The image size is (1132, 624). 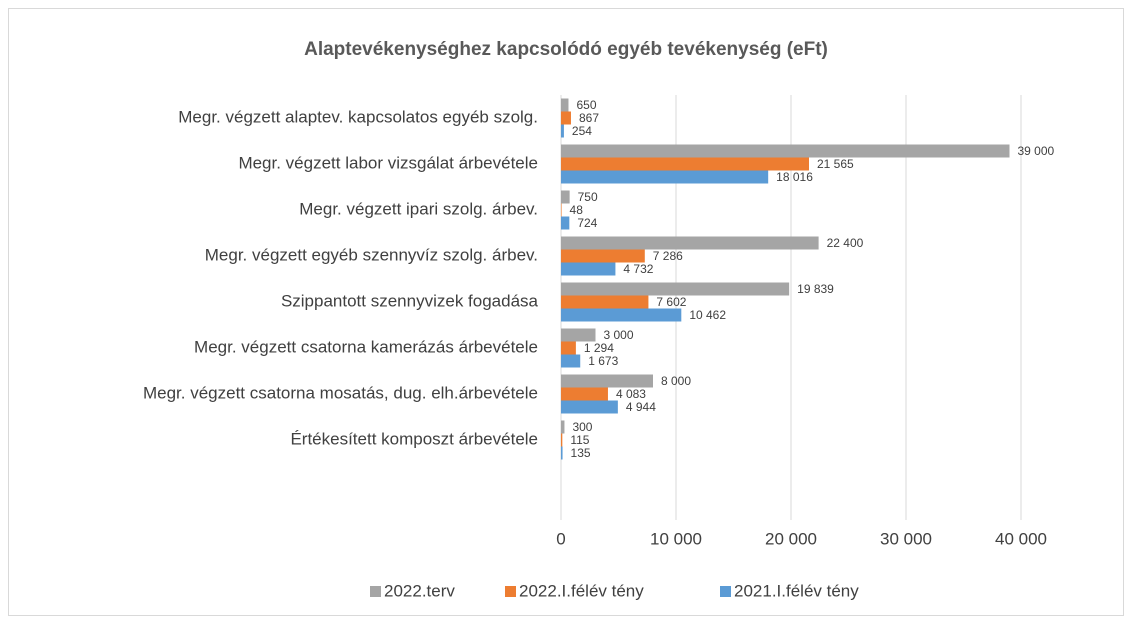 What do you see at coordinates (619, 335) in the screenshot?
I see `value-label: 3 000` at bounding box center [619, 335].